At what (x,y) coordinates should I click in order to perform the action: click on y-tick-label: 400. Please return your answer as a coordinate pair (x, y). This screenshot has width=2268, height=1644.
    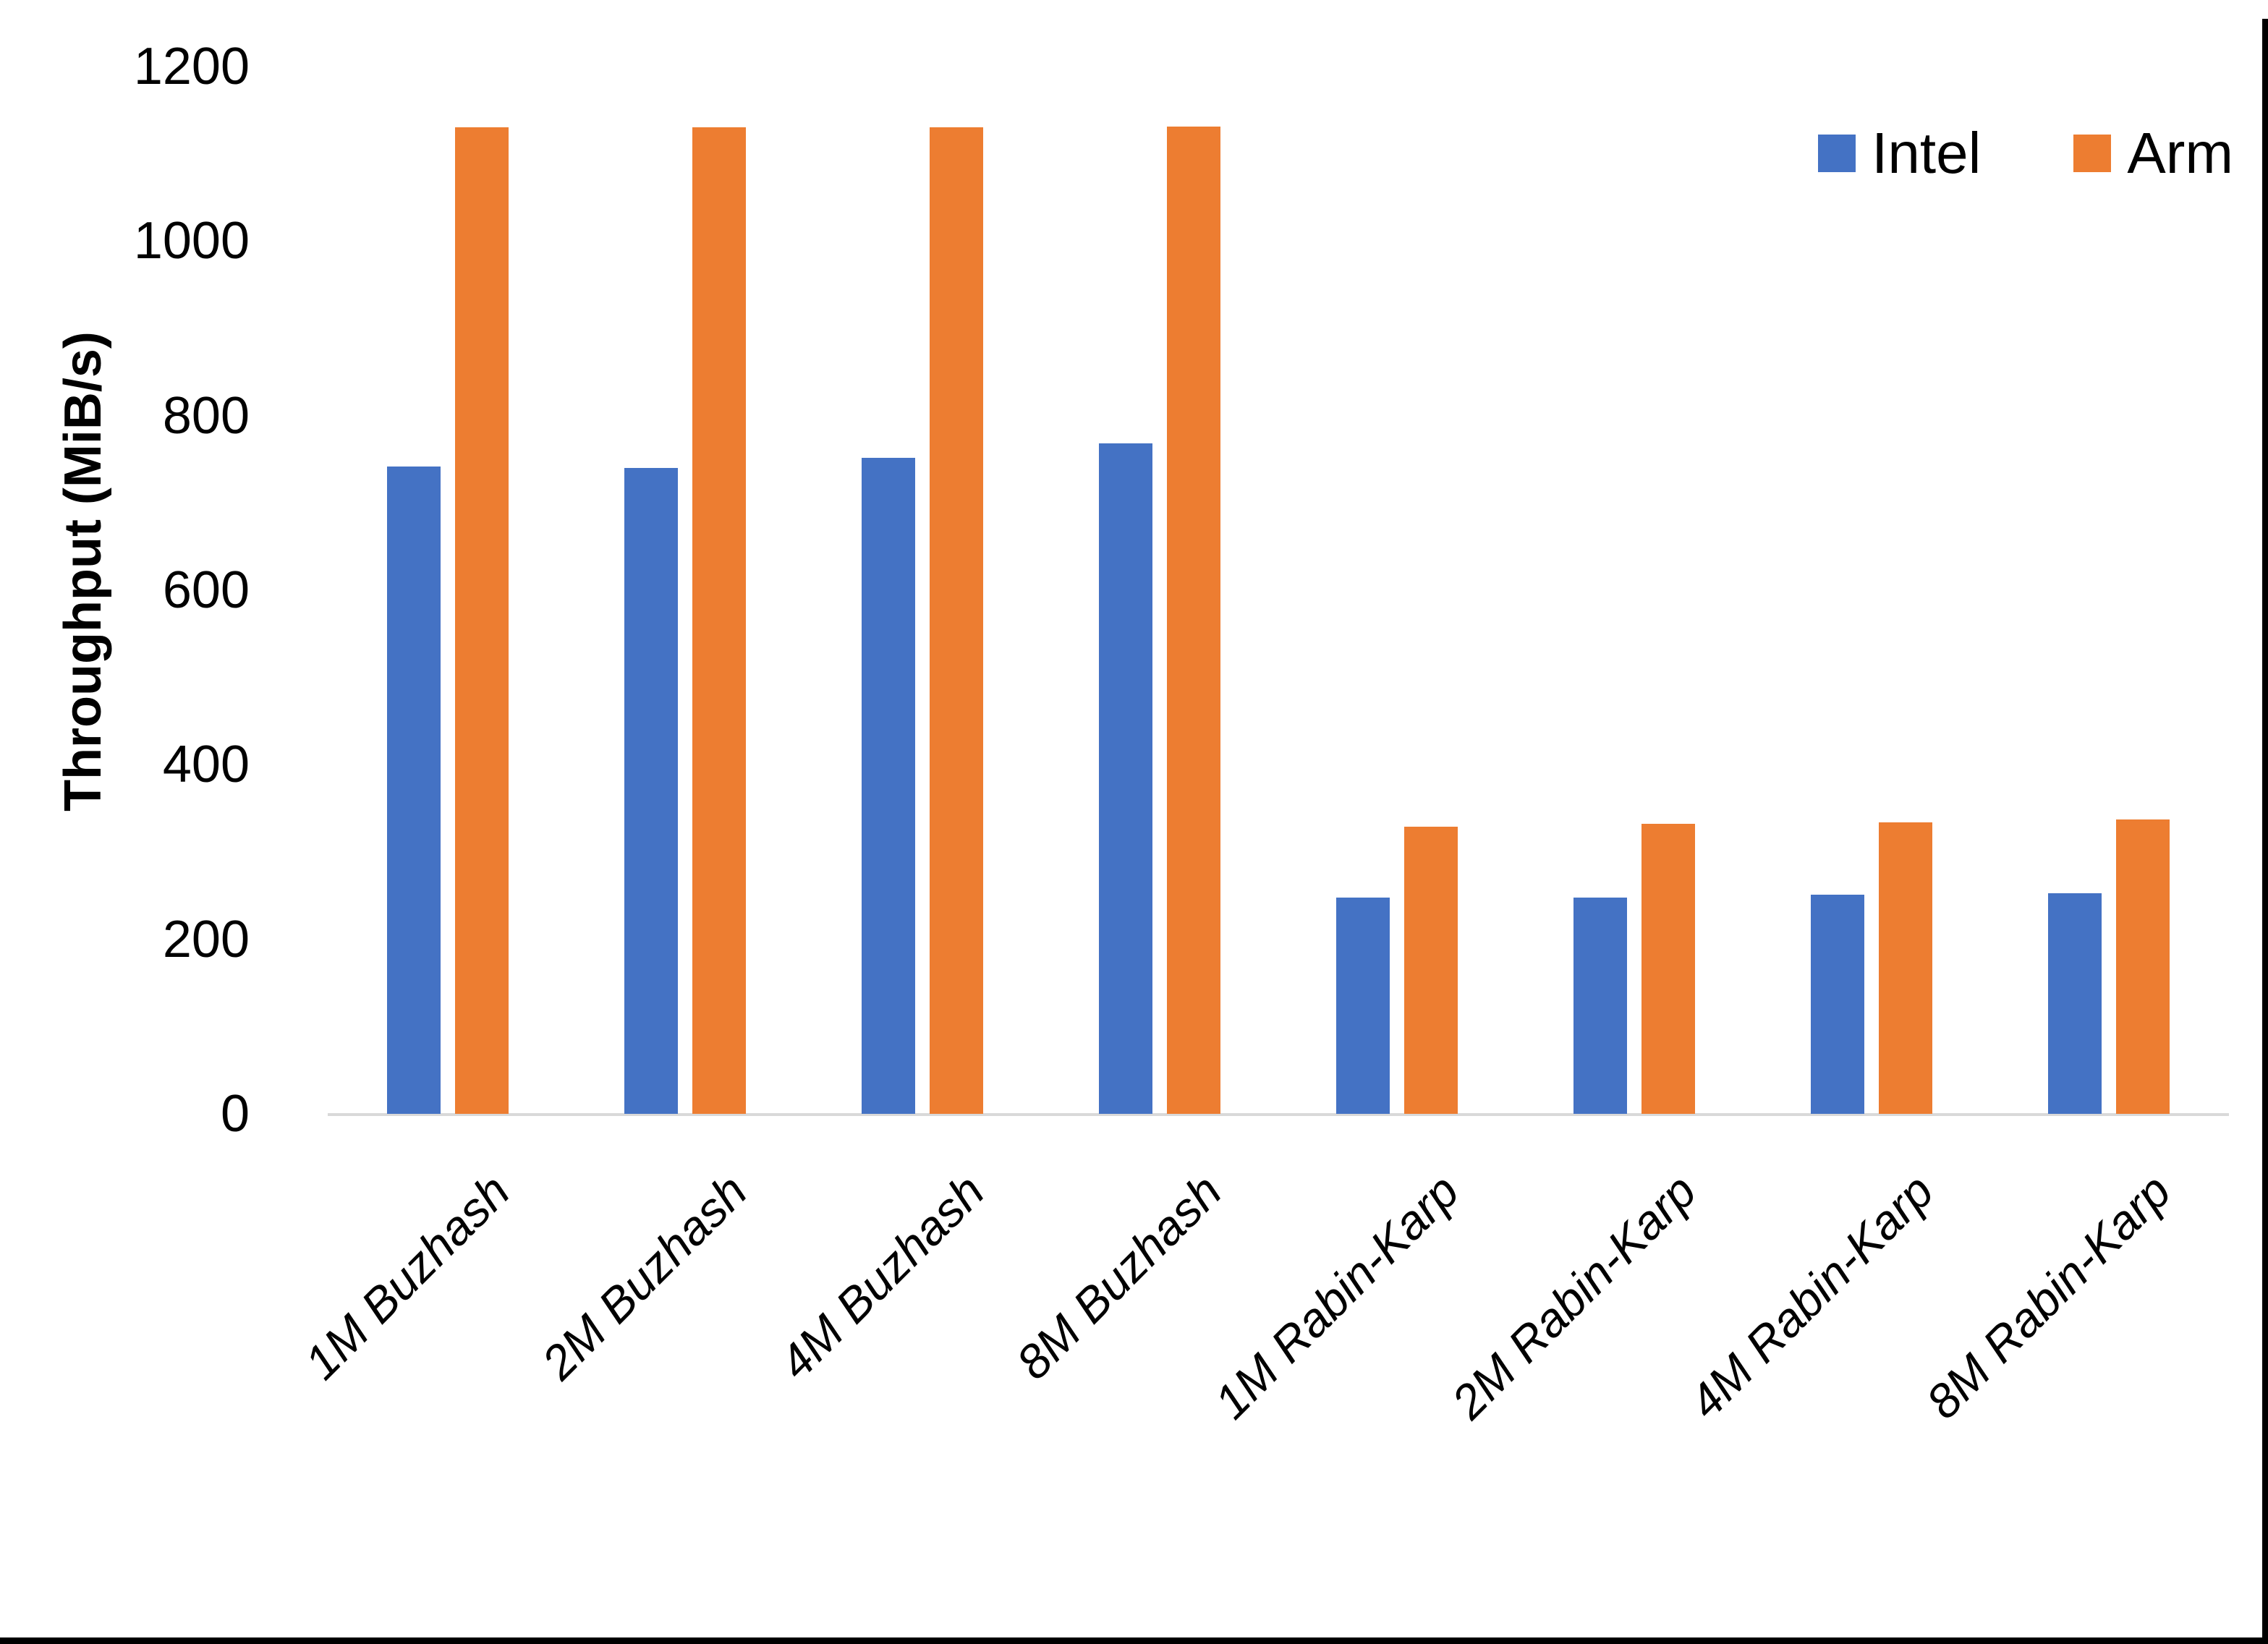
    Looking at the image, I should click on (206, 765).